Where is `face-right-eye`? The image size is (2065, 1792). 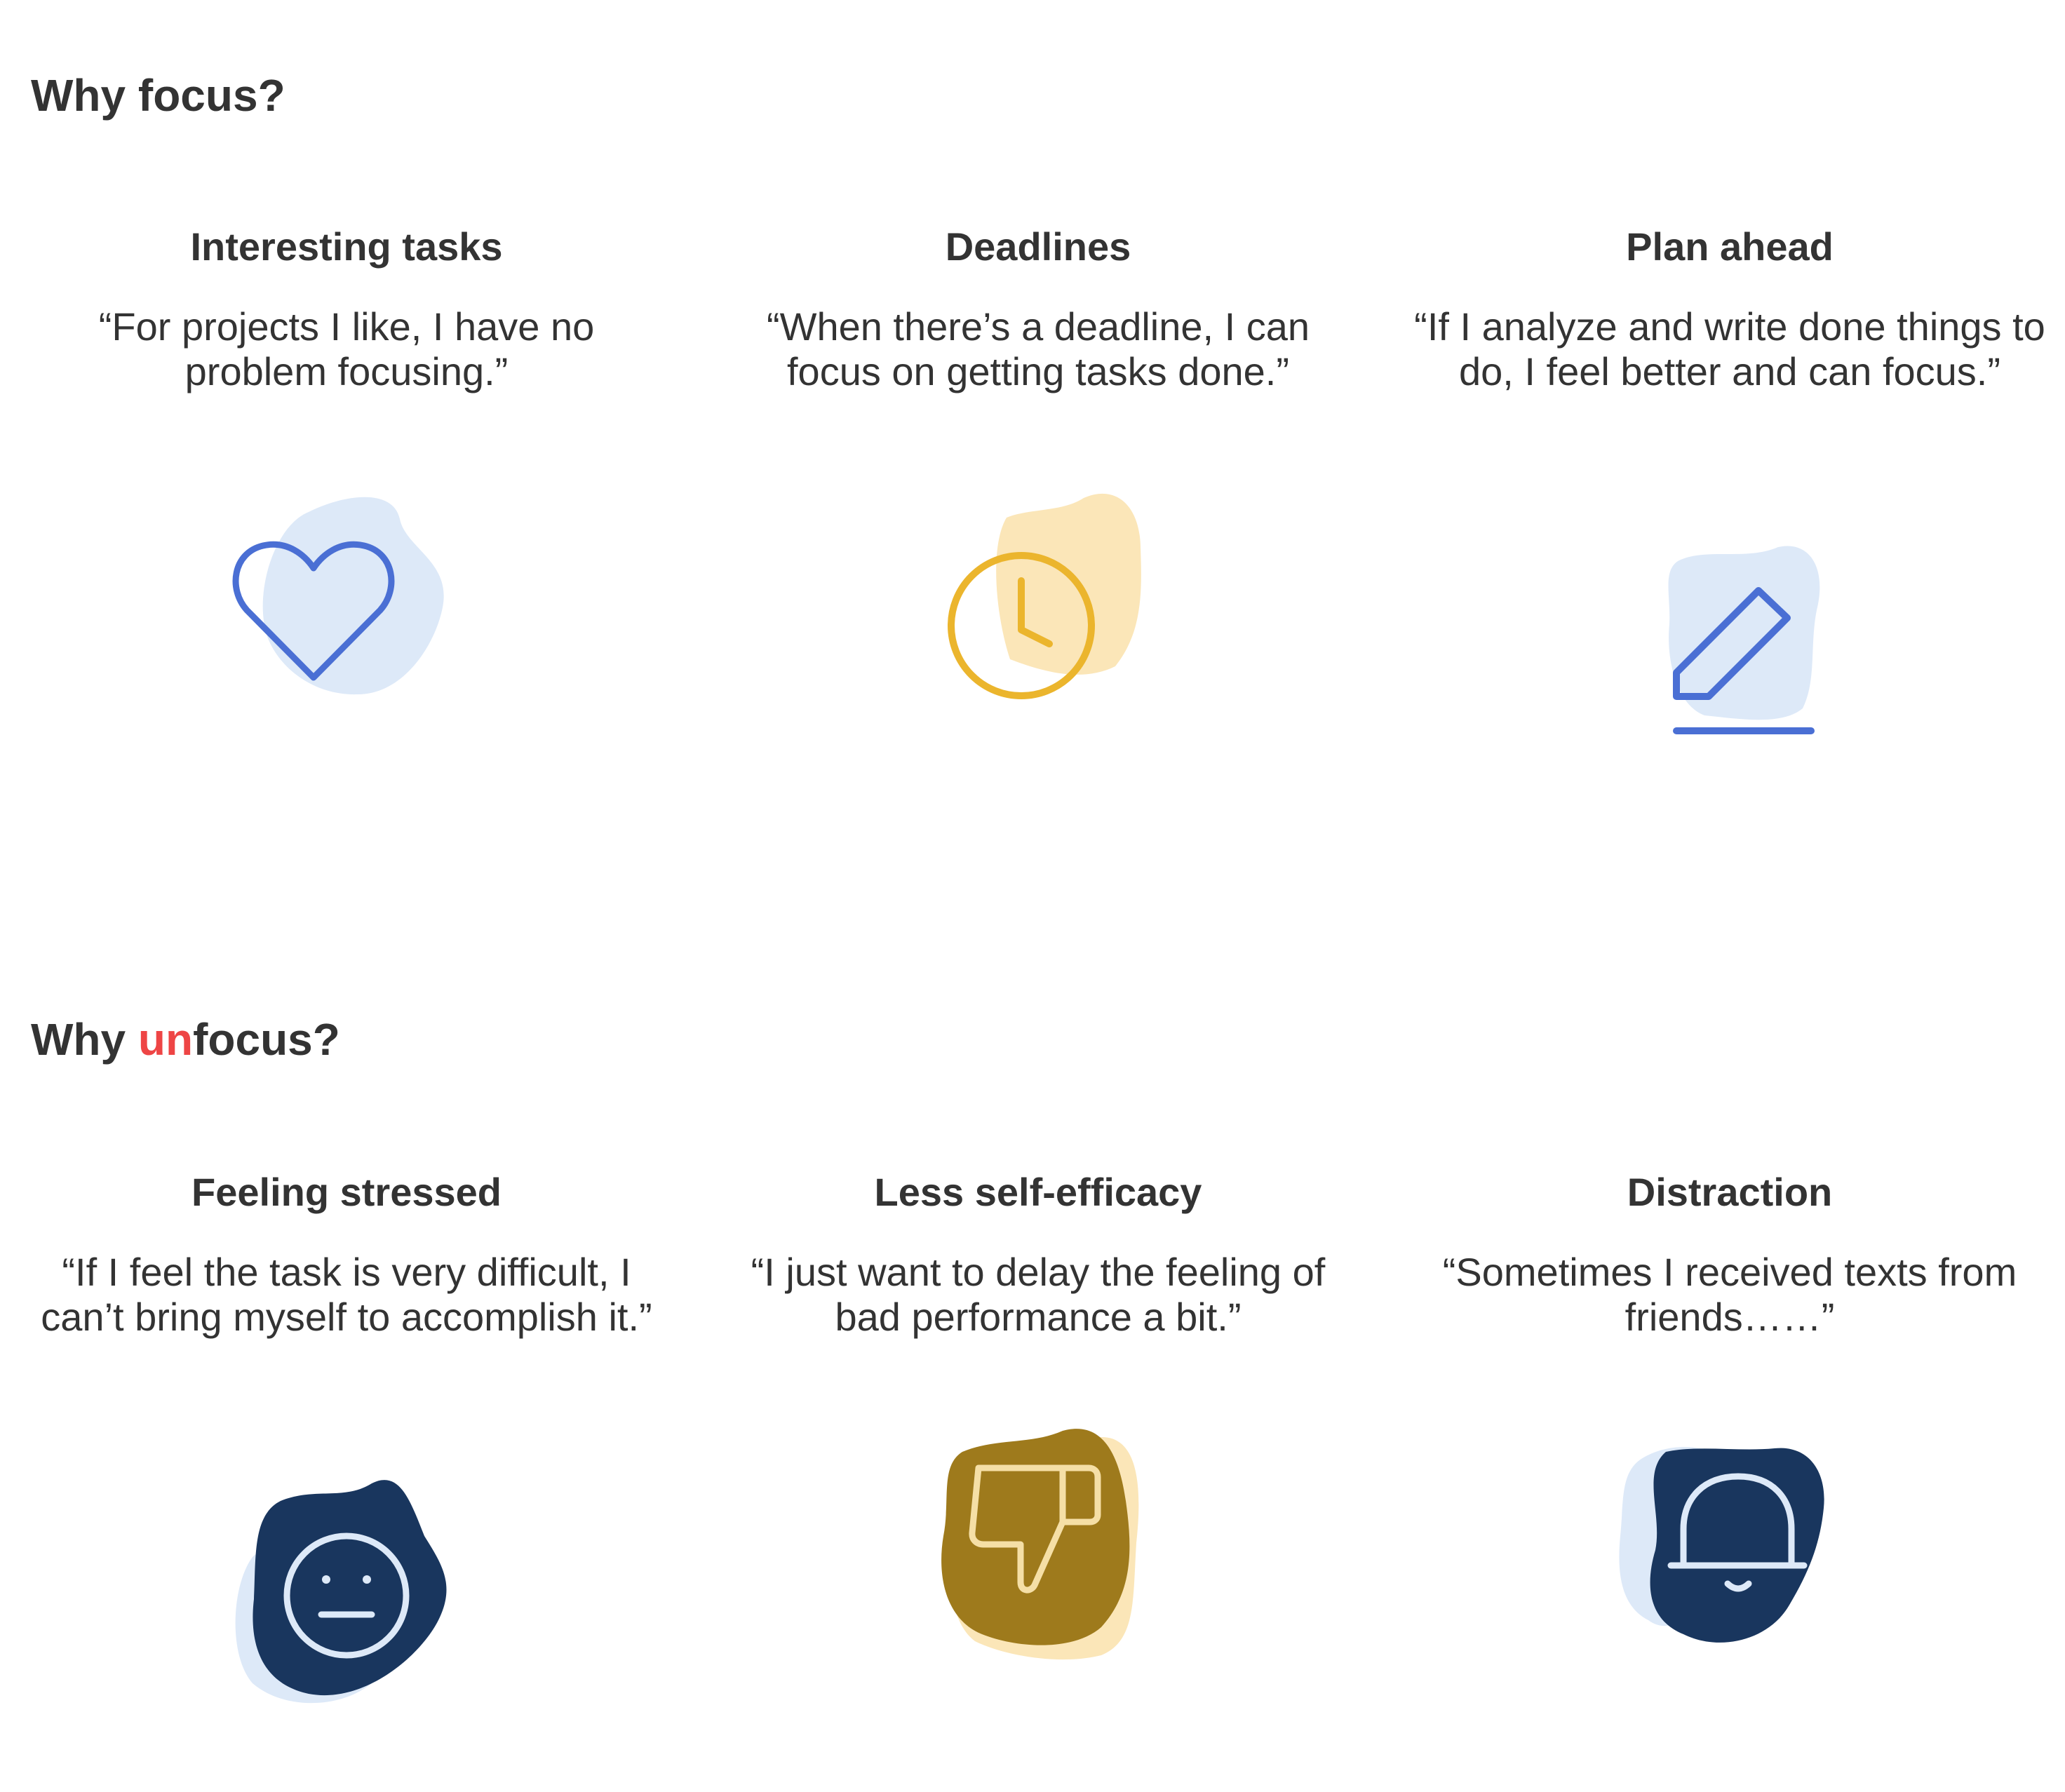 face-right-eye is located at coordinates (367, 1579).